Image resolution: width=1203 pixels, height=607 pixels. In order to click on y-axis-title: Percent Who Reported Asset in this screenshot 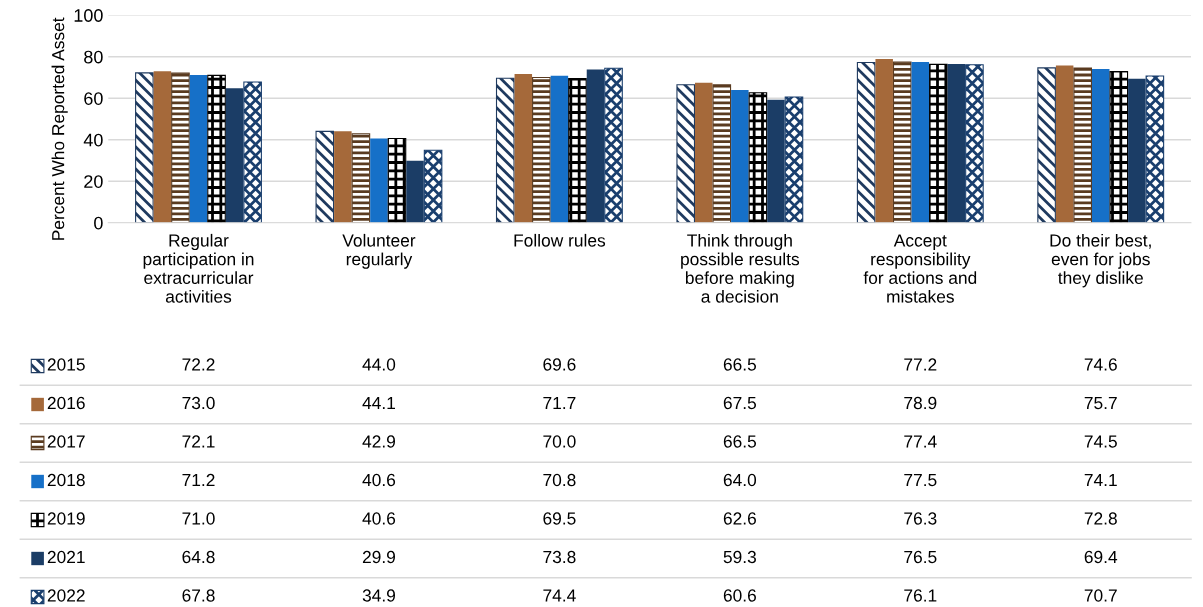, I will do `click(59, 128)`.